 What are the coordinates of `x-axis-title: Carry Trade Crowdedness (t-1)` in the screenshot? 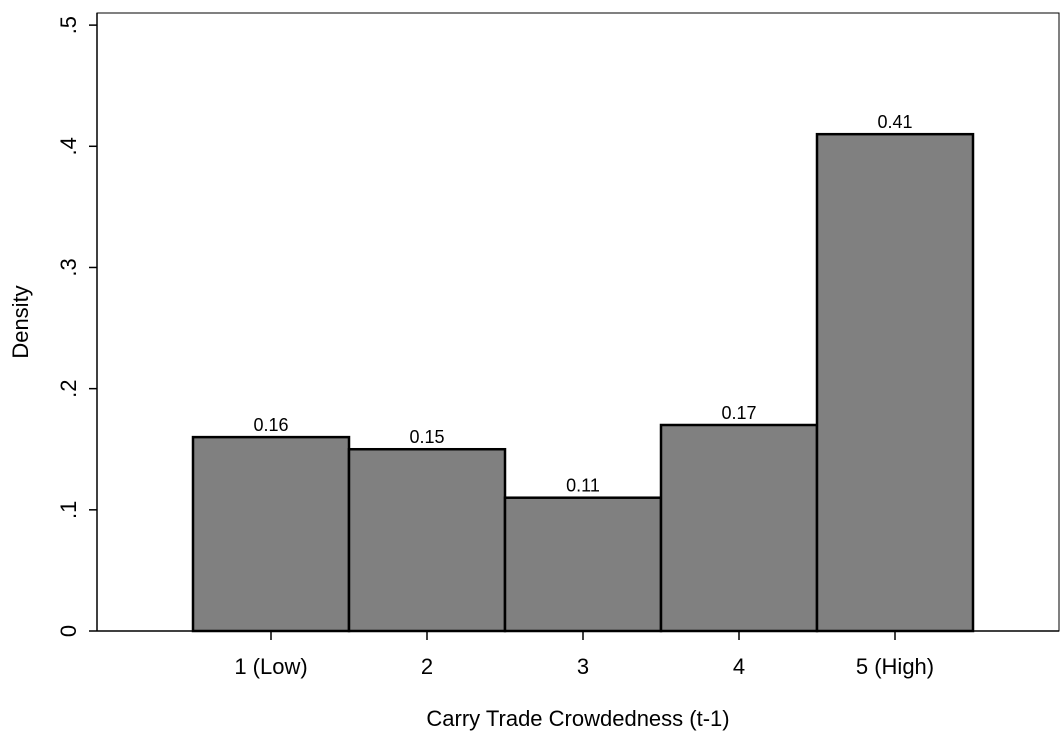 It's located at (577, 718).